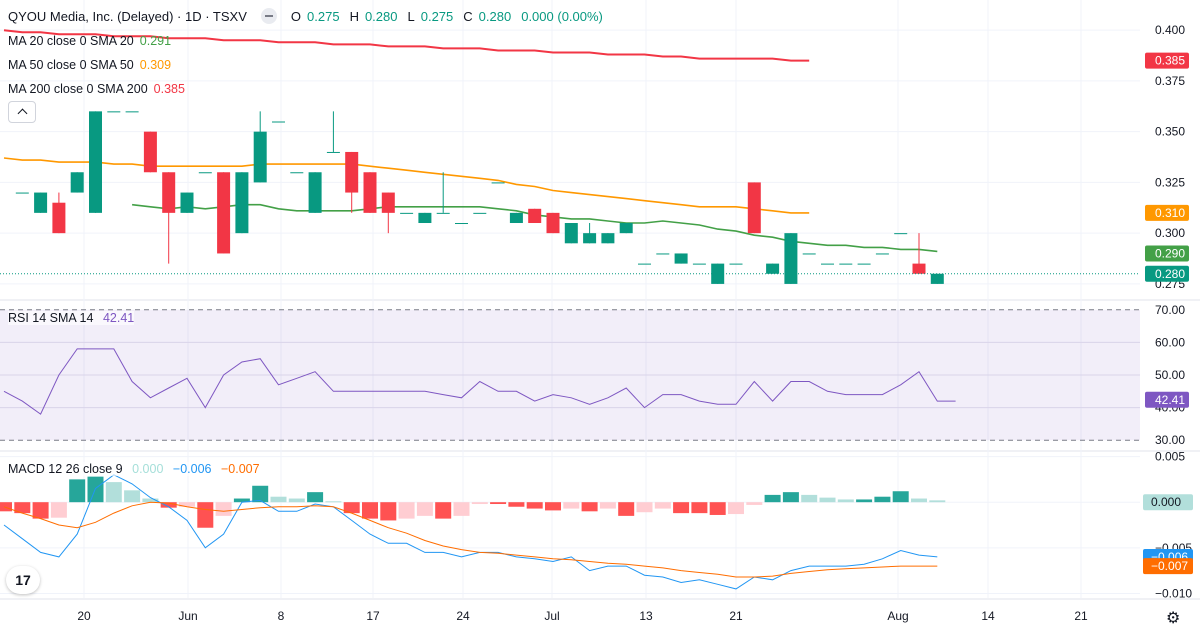 Image resolution: width=1200 pixels, height=635 pixels. What do you see at coordinates (71, 41) in the screenshot?
I see `ma20-label: MA 20 close 0 SMA 20` at bounding box center [71, 41].